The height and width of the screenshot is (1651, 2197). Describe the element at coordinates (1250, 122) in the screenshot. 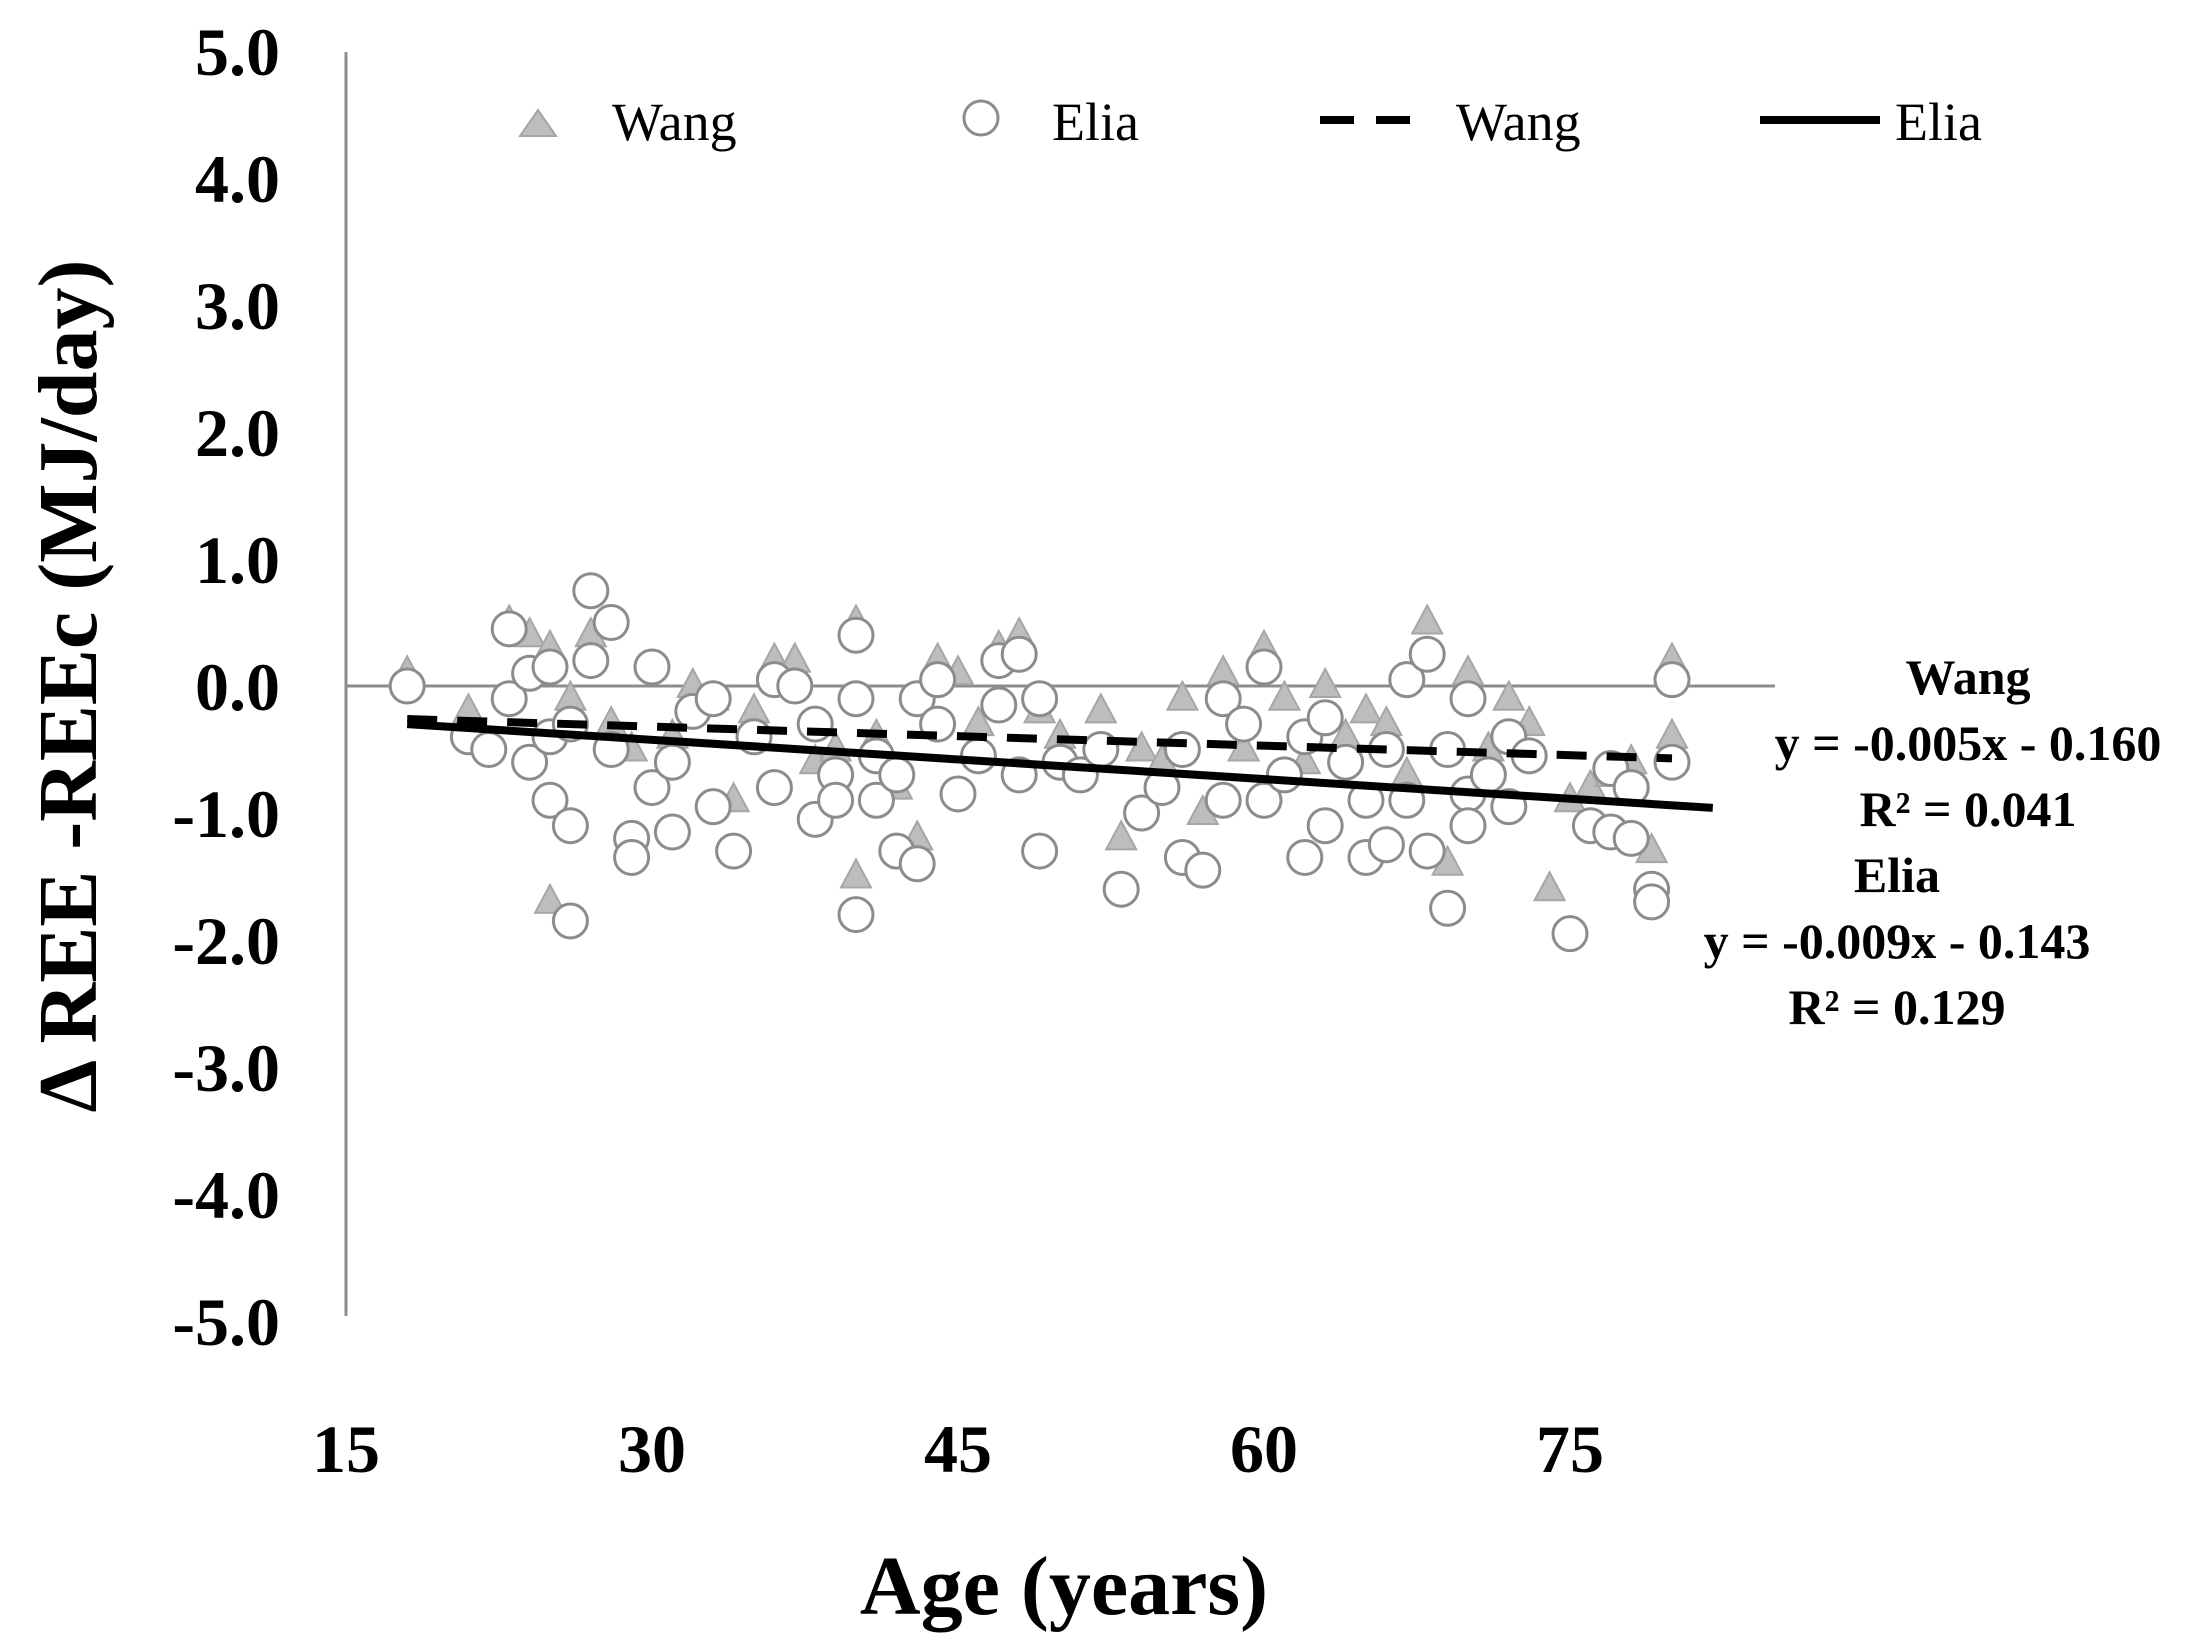

I see `legend: Wang Elia Wang Elia` at that location.